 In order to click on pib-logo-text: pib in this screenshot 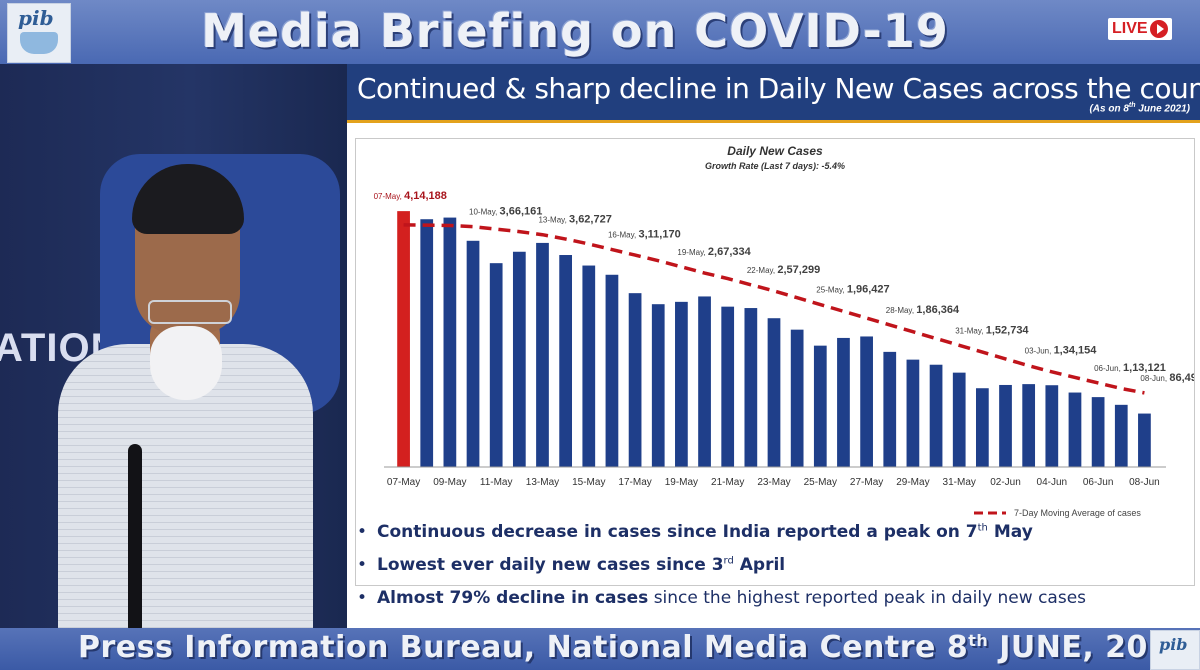, I will do `click(36, 18)`.